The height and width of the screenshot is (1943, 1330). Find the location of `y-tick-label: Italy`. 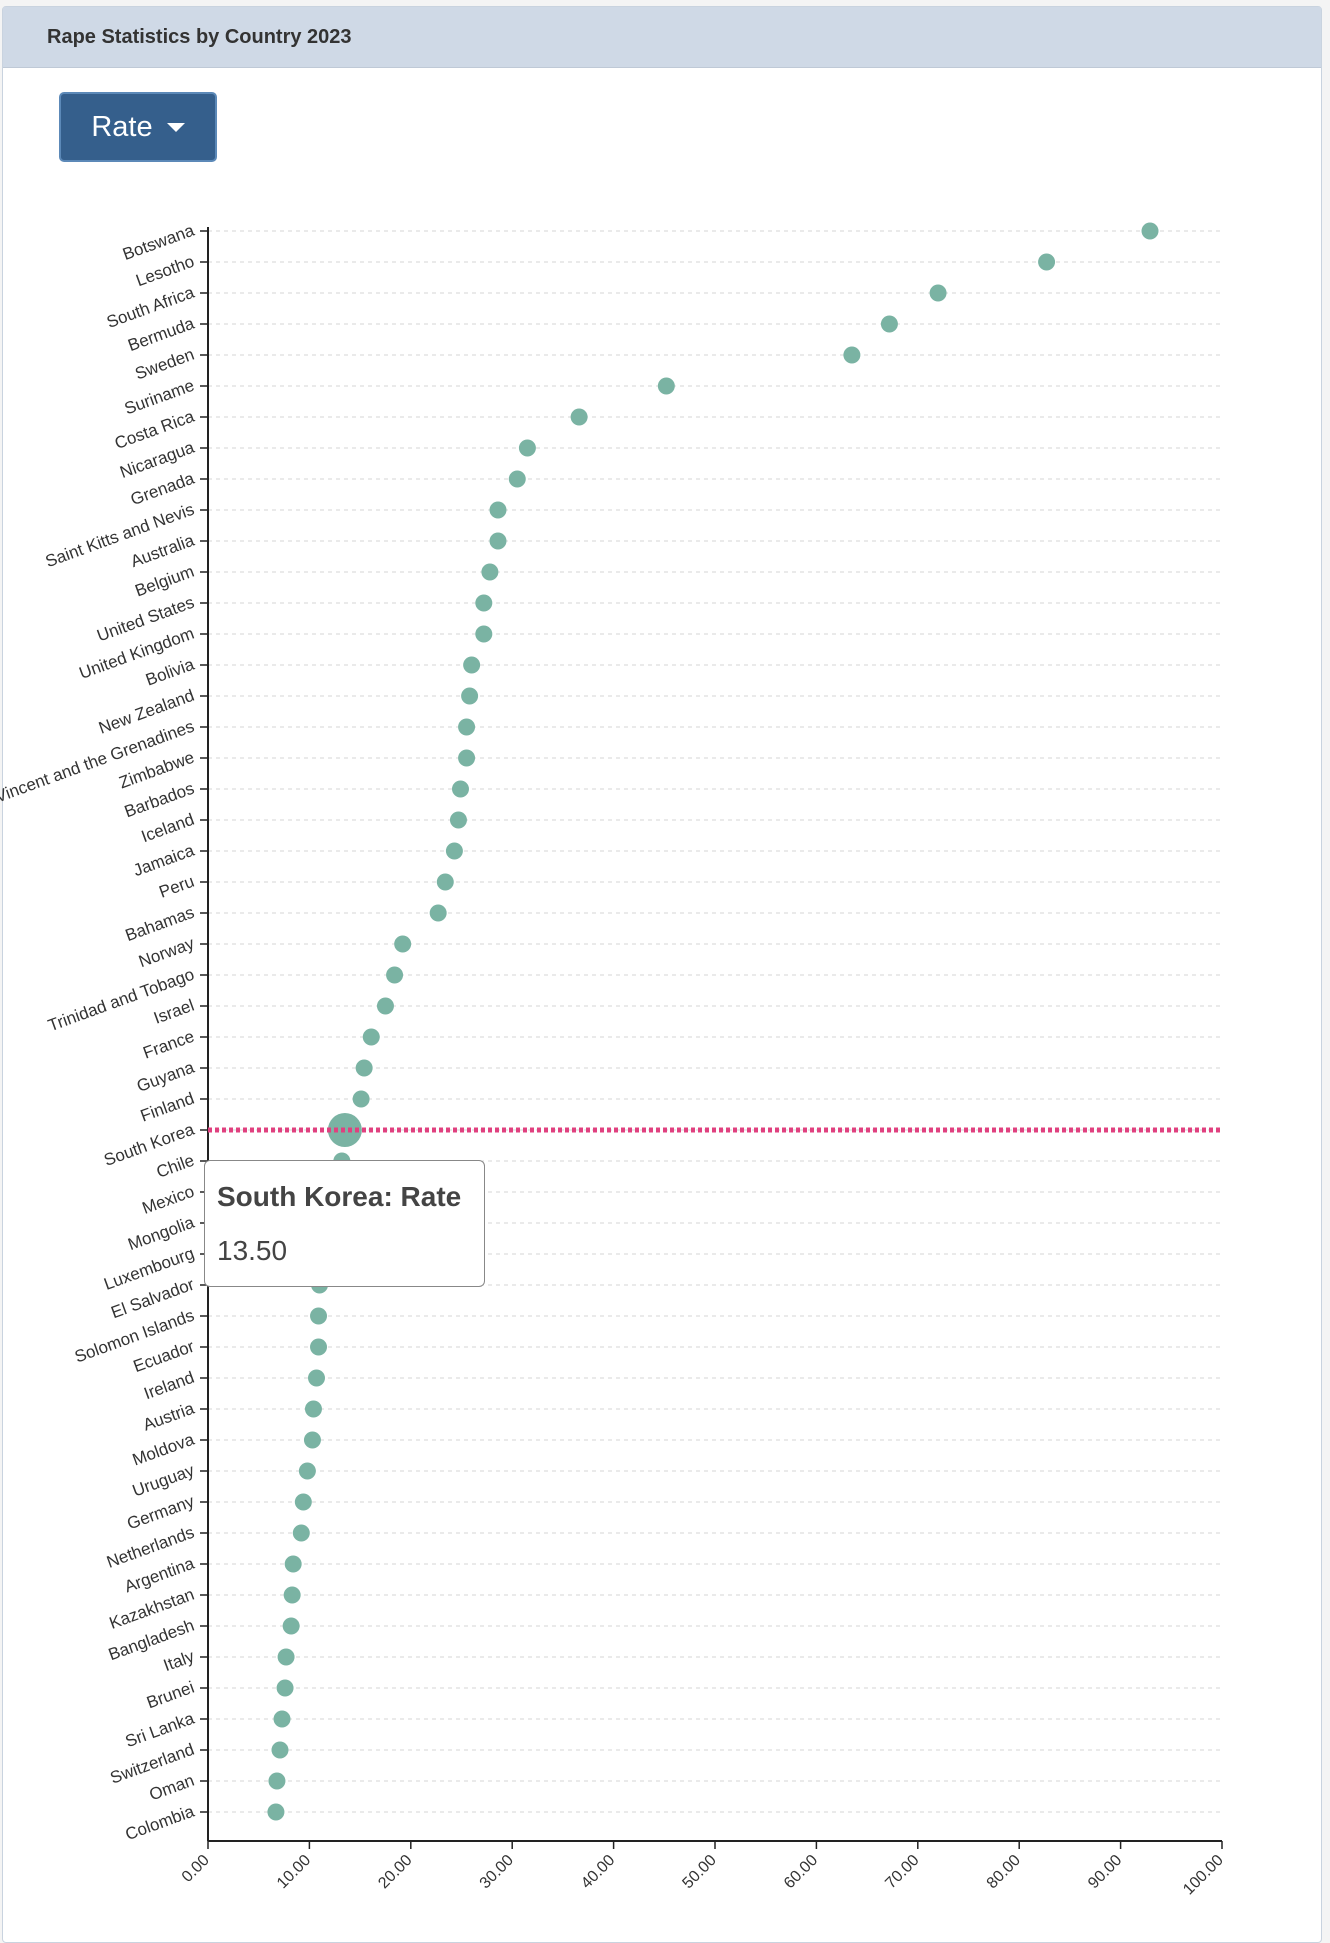

y-tick-label: Italy is located at coordinates (179, 1660).